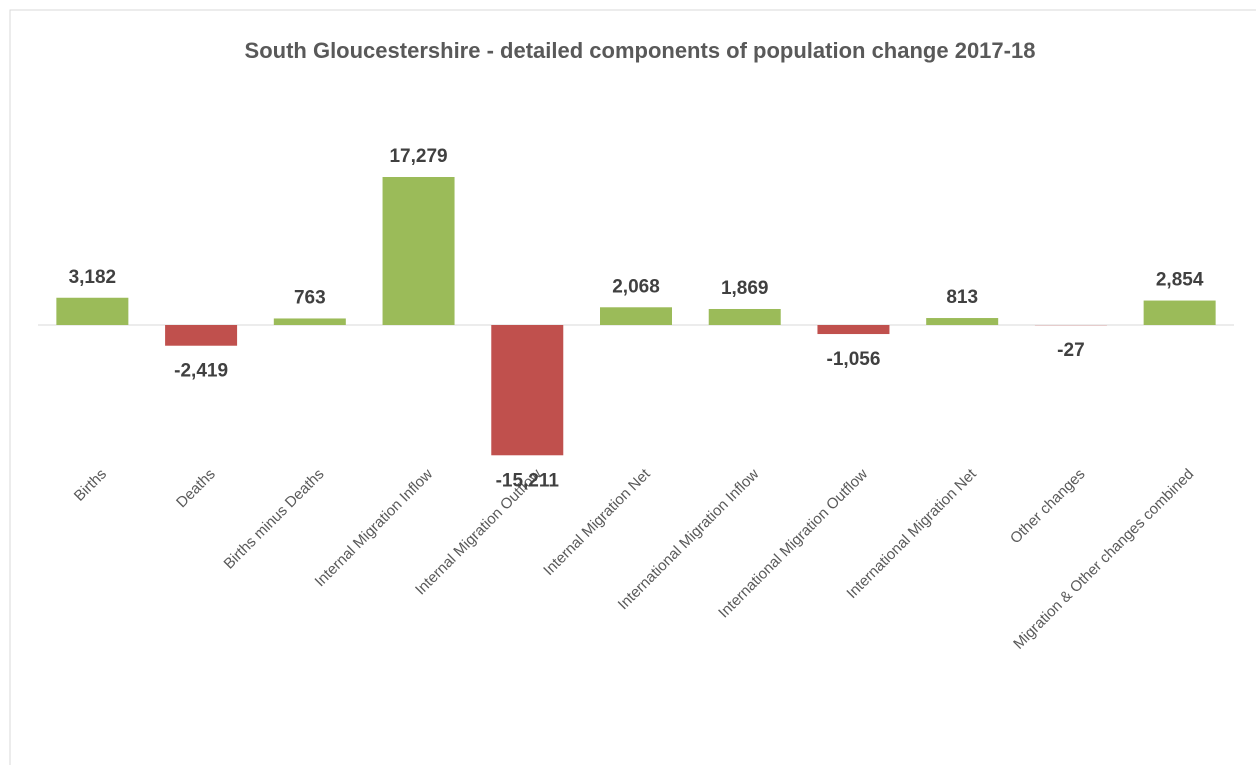 This screenshot has width=1256, height=765. Describe the element at coordinates (90, 485) in the screenshot. I see `x-tick-label: Births` at that location.